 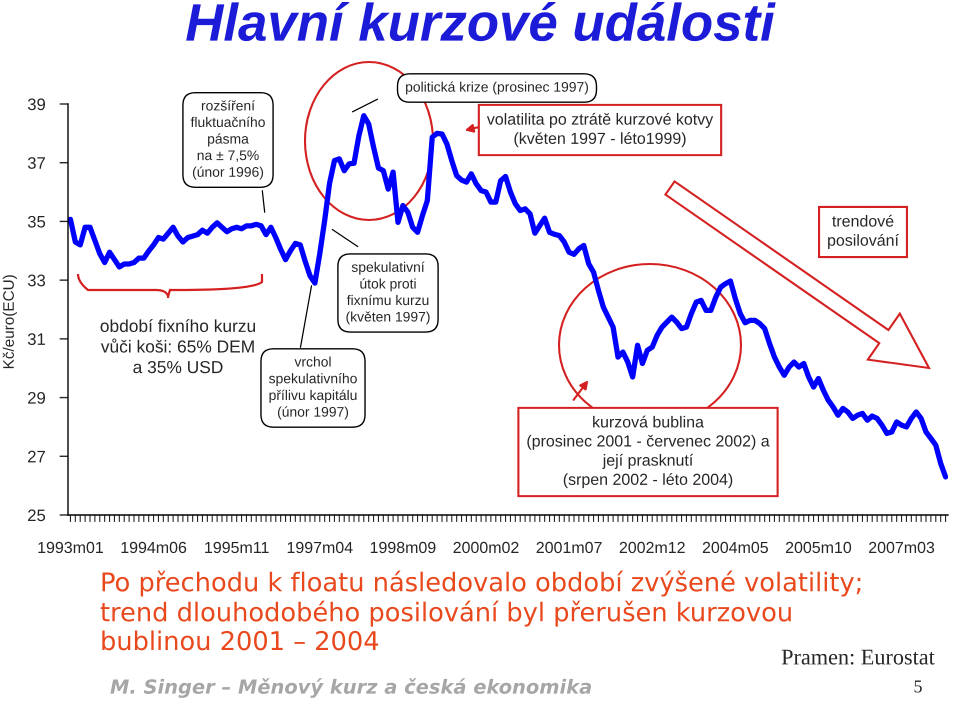 I want to click on annotation: rozšíření fluktuačního pásma na ± 7,5% (únor 1996), so click(x=227, y=140).